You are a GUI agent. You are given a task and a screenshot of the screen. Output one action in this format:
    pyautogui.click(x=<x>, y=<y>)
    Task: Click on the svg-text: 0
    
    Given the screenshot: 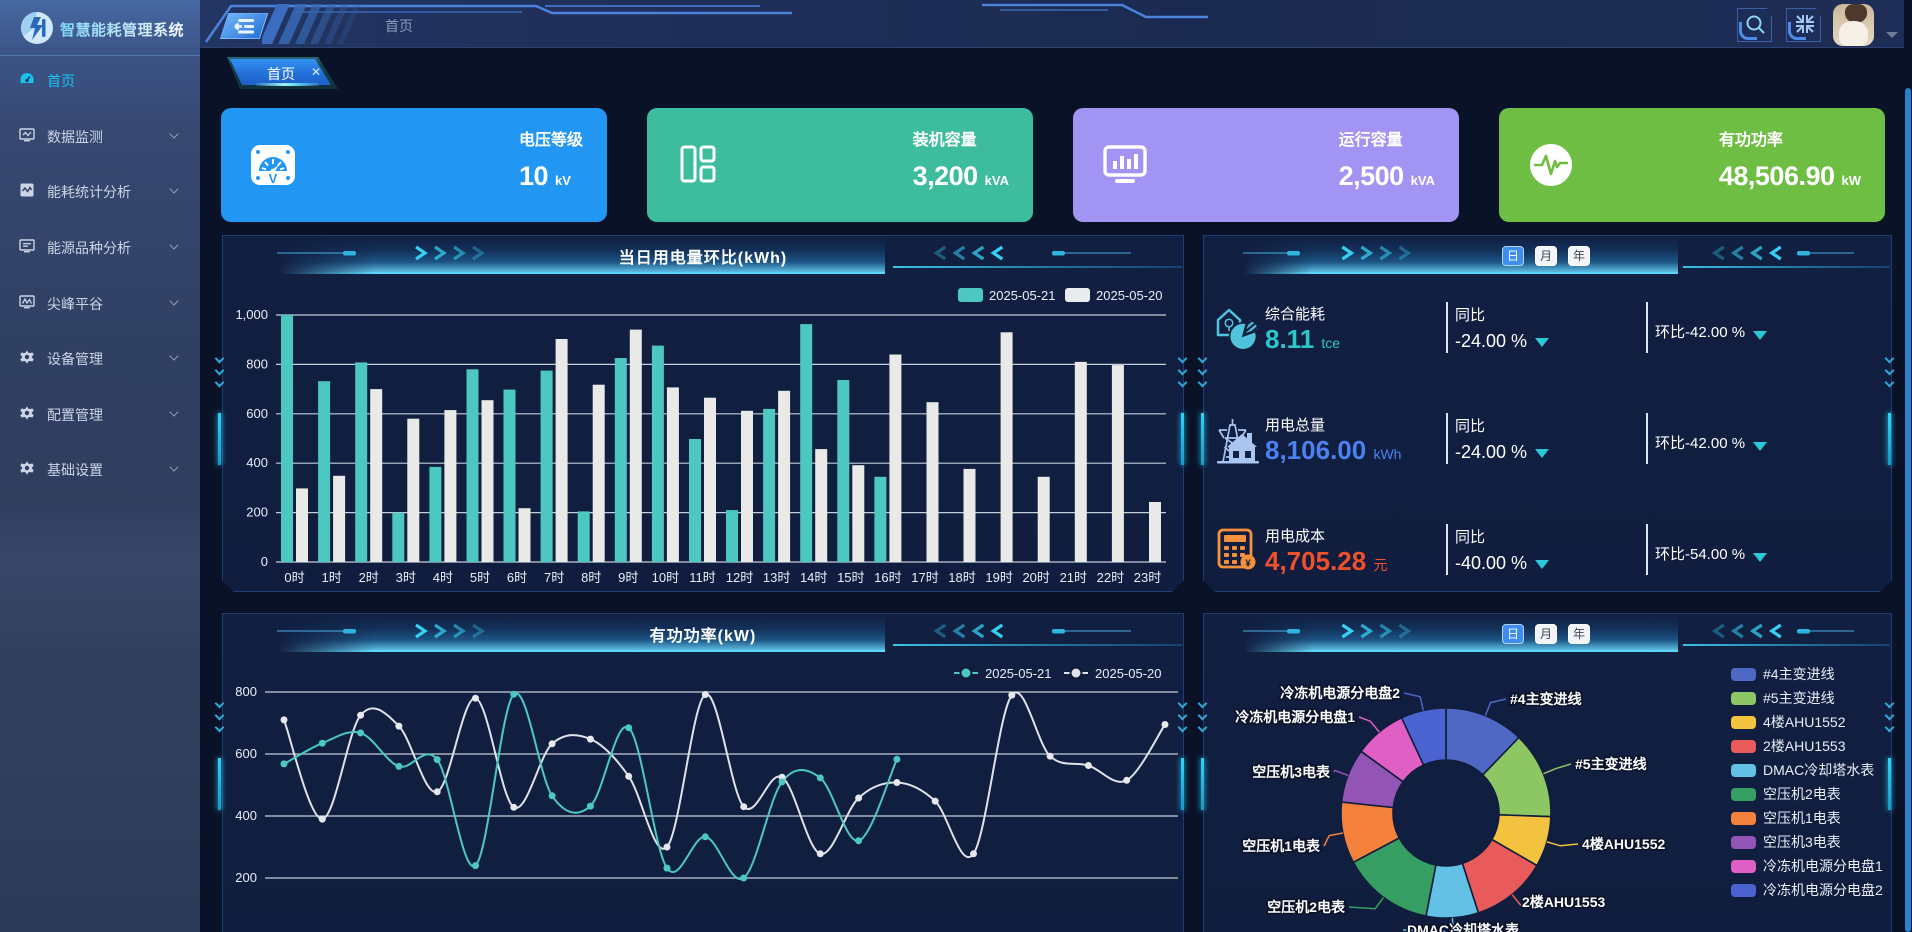 What is the action you would take?
    pyautogui.click(x=264, y=561)
    